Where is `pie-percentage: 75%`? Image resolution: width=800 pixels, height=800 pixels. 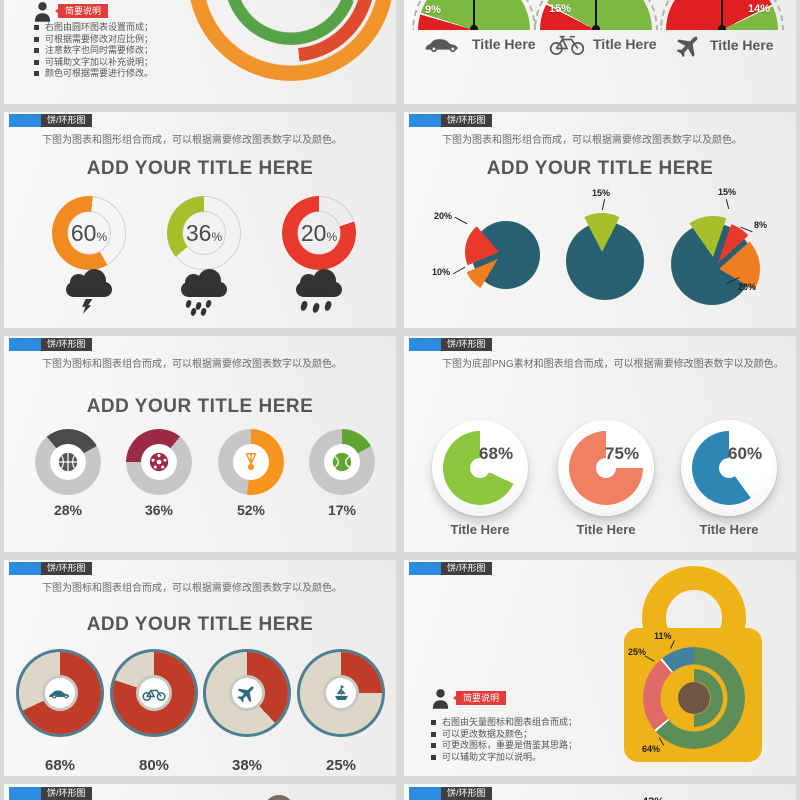 pie-percentage: 75% is located at coordinates (622, 453).